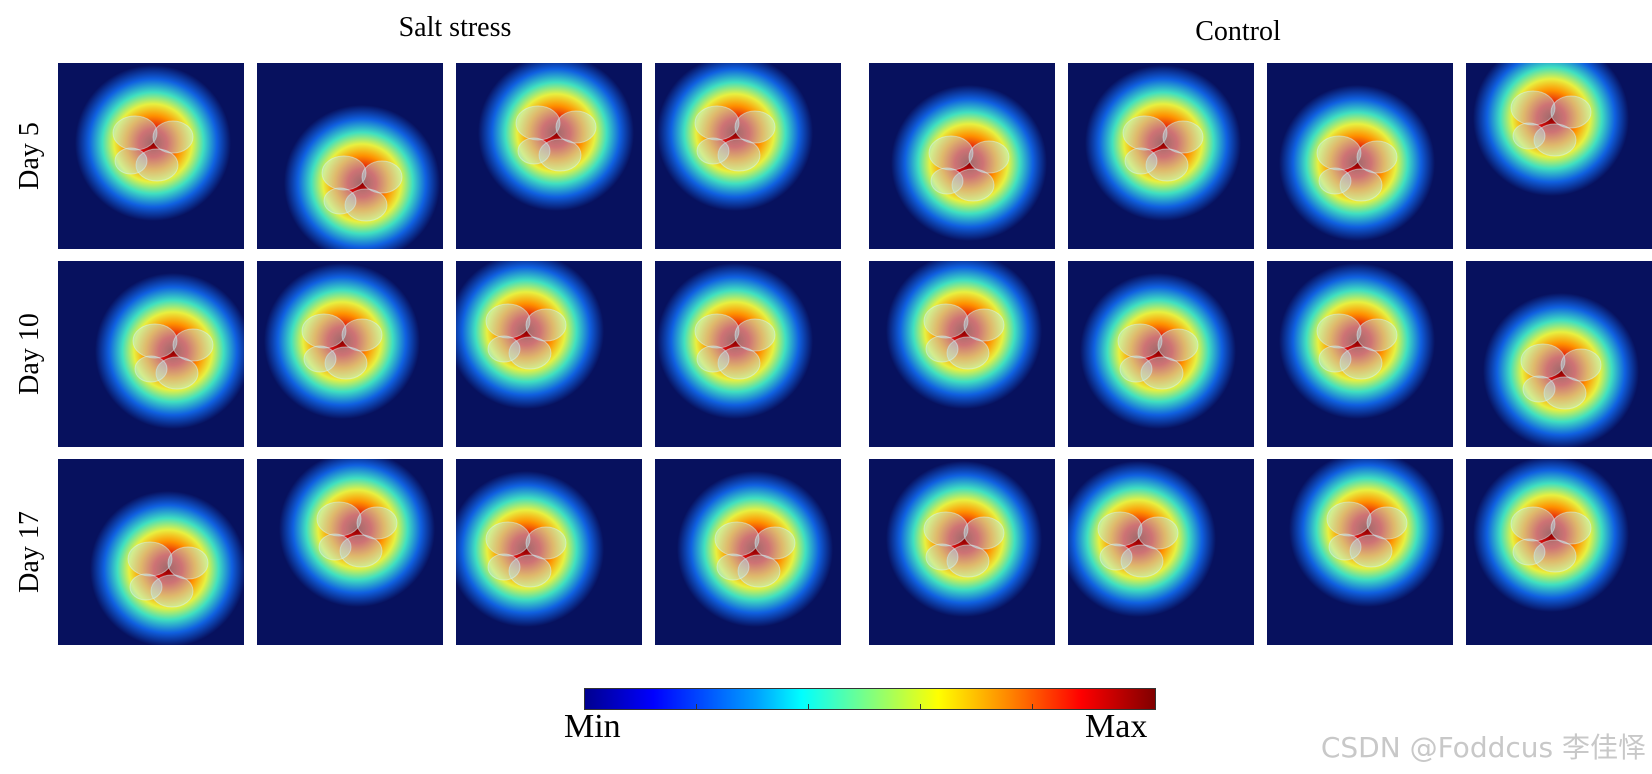 Image resolution: width=1652 pixels, height=774 pixels. What do you see at coordinates (29, 552) in the screenshot?
I see `row-label-day-17: Day 17` at bounding box center [29, 552].